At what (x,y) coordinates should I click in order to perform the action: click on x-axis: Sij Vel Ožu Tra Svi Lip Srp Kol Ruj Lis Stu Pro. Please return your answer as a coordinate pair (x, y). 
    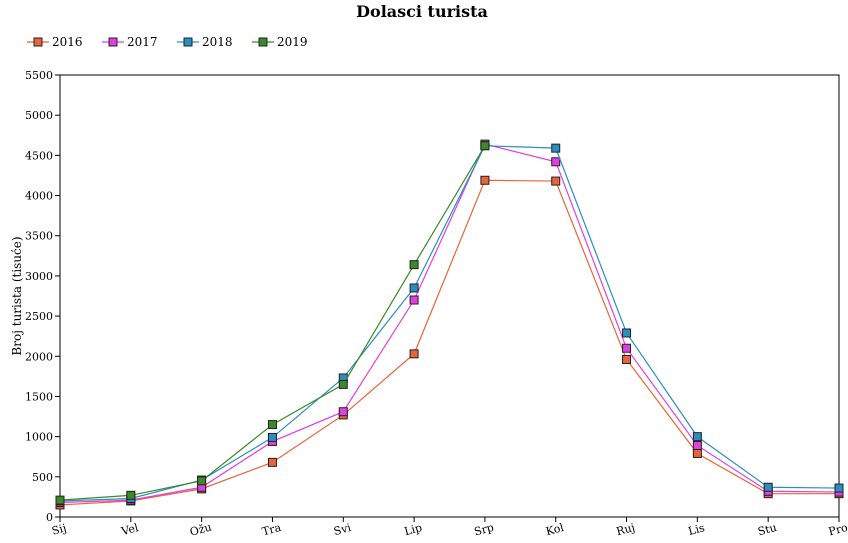
    Looking at the image, I should click on (449, 528).